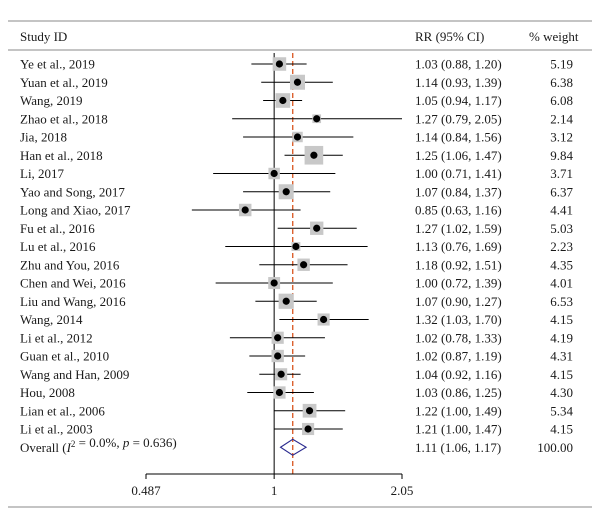 This screenshot has height=515, width=600. Describe the element at coordinates (458, 191) in the screenshot. I see `rr-ci-value: 1.07 (0.84, 1.37)` at that location.